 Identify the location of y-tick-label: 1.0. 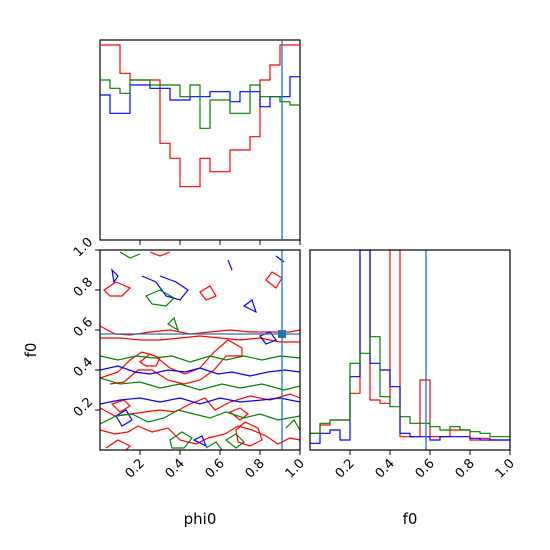
(83, 247).